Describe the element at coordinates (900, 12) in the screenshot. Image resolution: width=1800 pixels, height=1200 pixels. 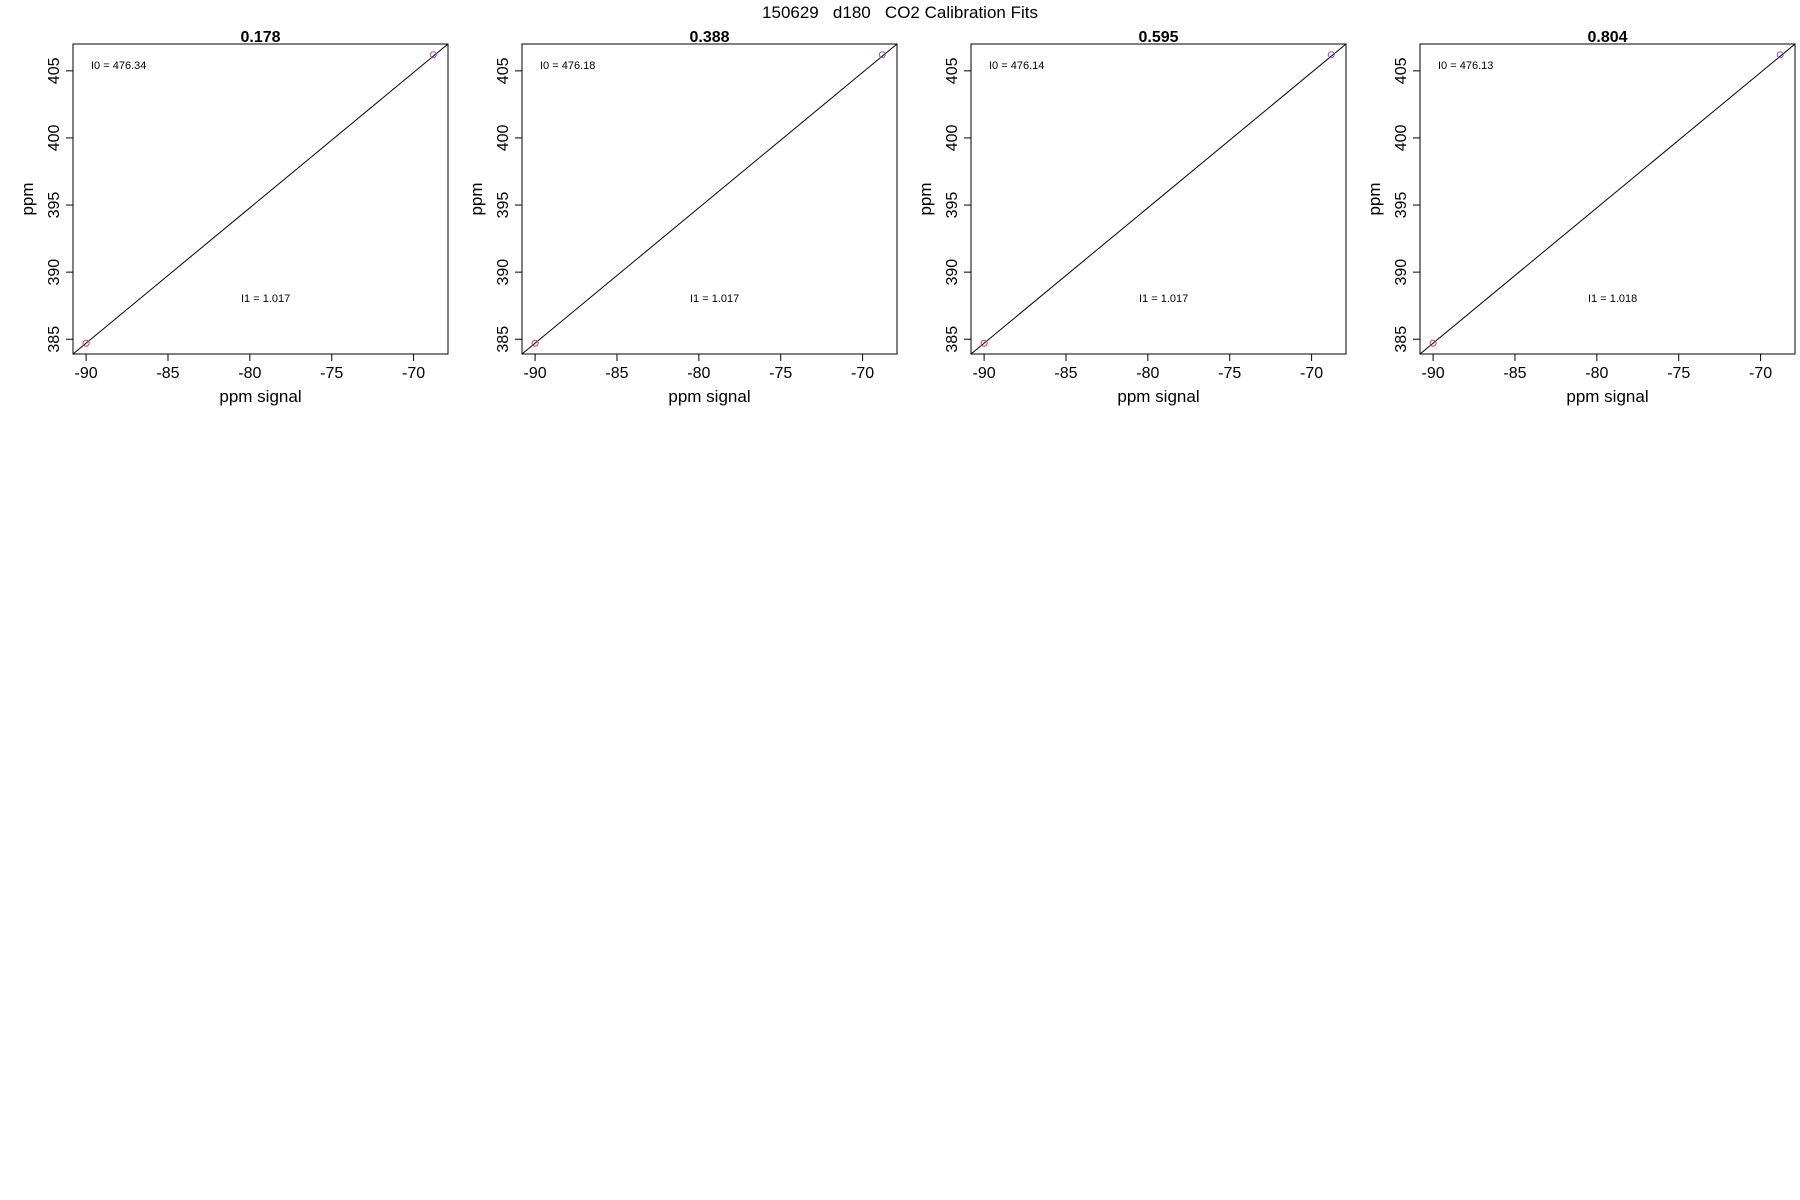
I see `figure-title: 150629 d180 CO2 Calibration Fits` at that location.